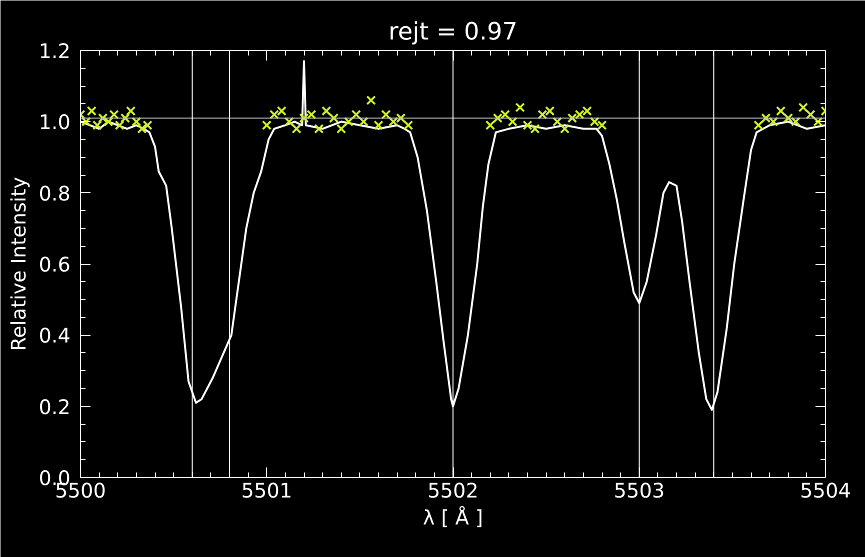  I want to click on x-tick-label: 5503, so click(639, 490).